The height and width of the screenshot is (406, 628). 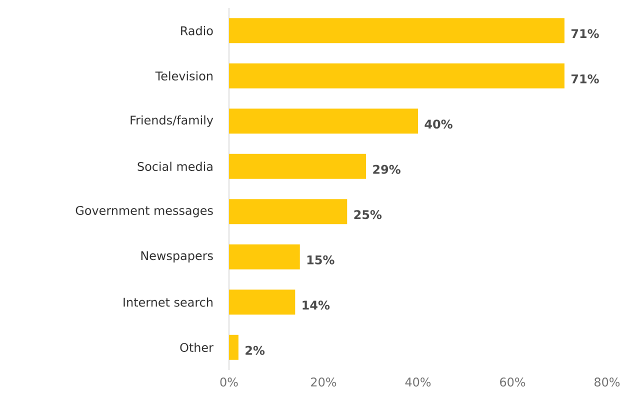 What do you see at coordinates (175, 167) in the screenshot?
I see `y-tick-label: Social media` at bounding box center [175, 167].